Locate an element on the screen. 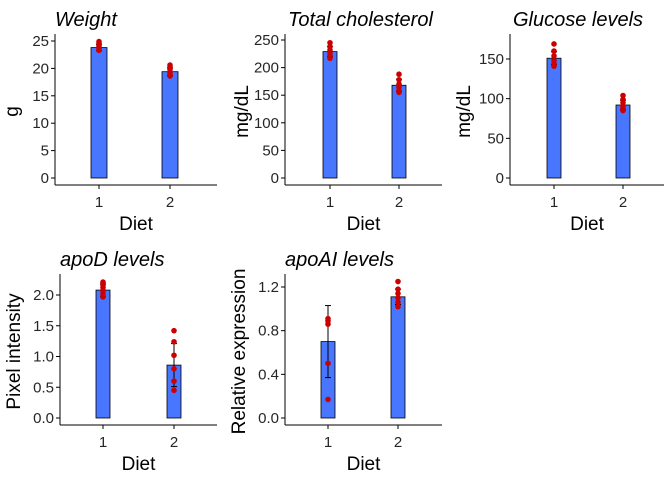 The height and width of the screenshot is (485, 672). panel-1: Weight 0 5 10 15 20 25 1 2 Diet g is located at coordinates (109, 122).